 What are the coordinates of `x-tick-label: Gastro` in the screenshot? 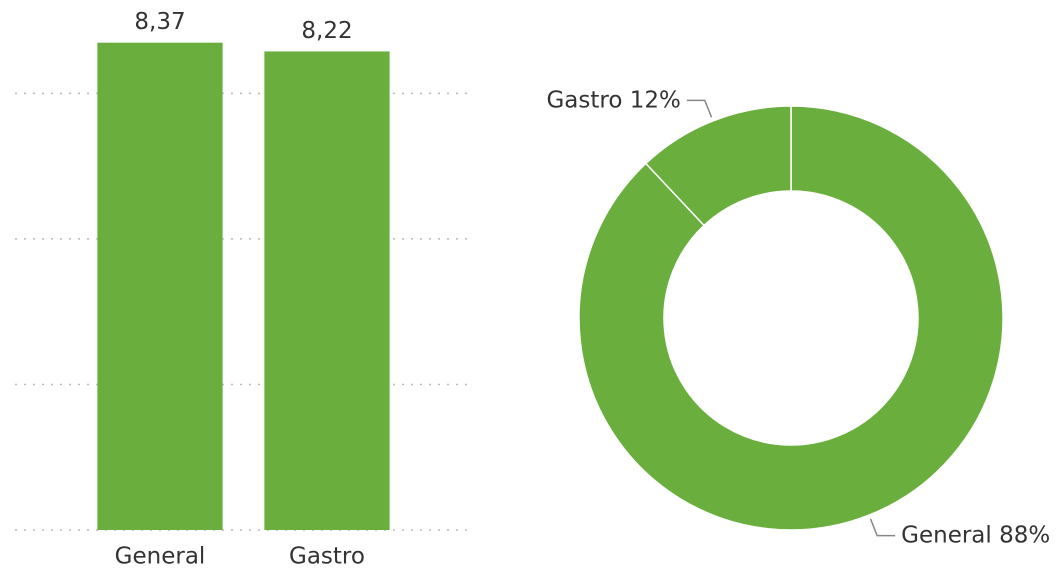 It's located at (327, 557).